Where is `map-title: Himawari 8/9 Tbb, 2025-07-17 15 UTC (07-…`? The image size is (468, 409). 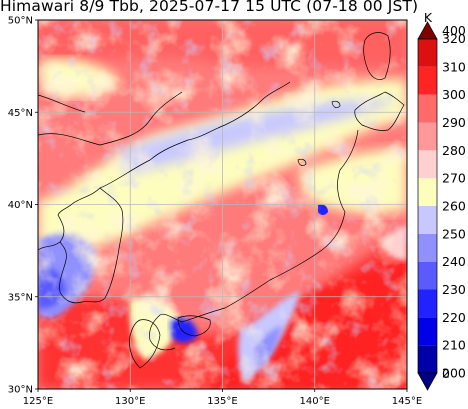 map-title: Himawari 8/9 Tbb, 2025-07-17 15 UTC (07-… is located at coordinates (209, 7).